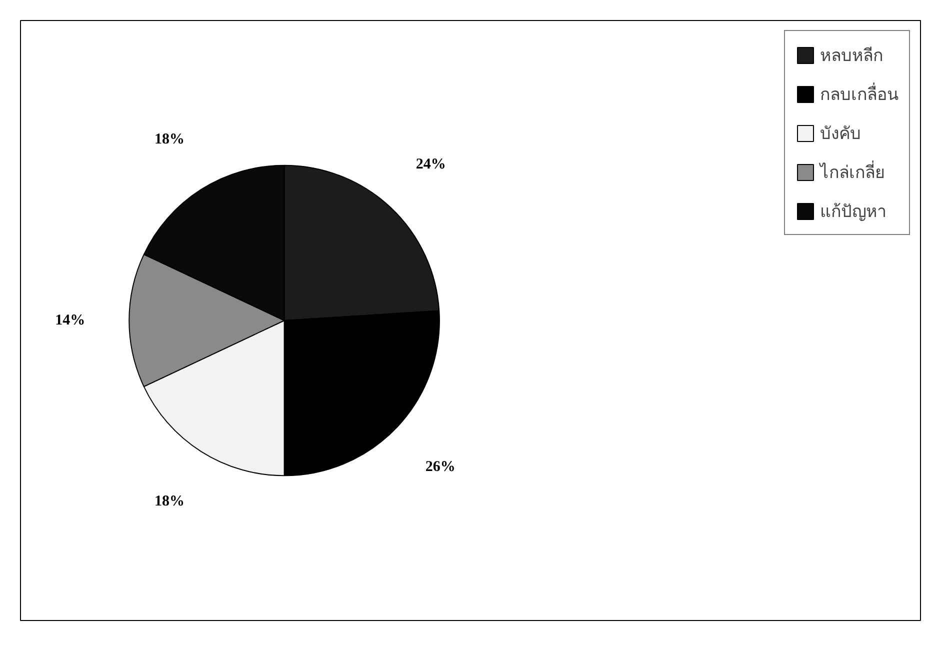 The image size is (950, 654). Describe the element at coordinates (852, 172) in the screenshot. I see `legend-label: ไกล่เกลี่ย` at that location.